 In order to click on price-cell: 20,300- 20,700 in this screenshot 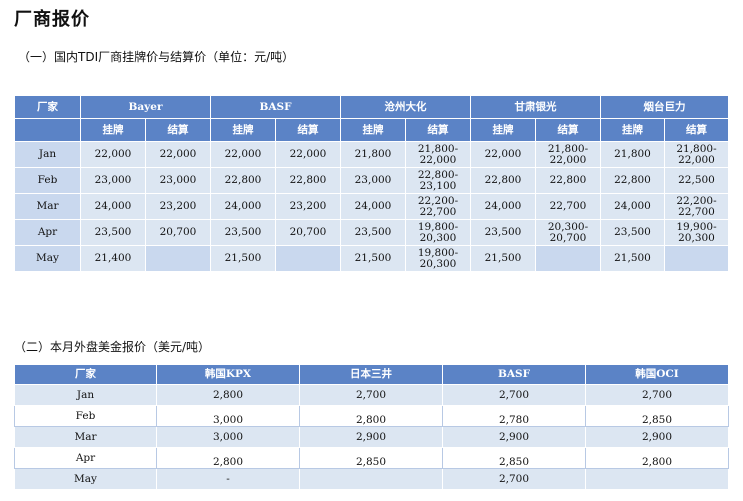, I will do `click(568, 232)`.